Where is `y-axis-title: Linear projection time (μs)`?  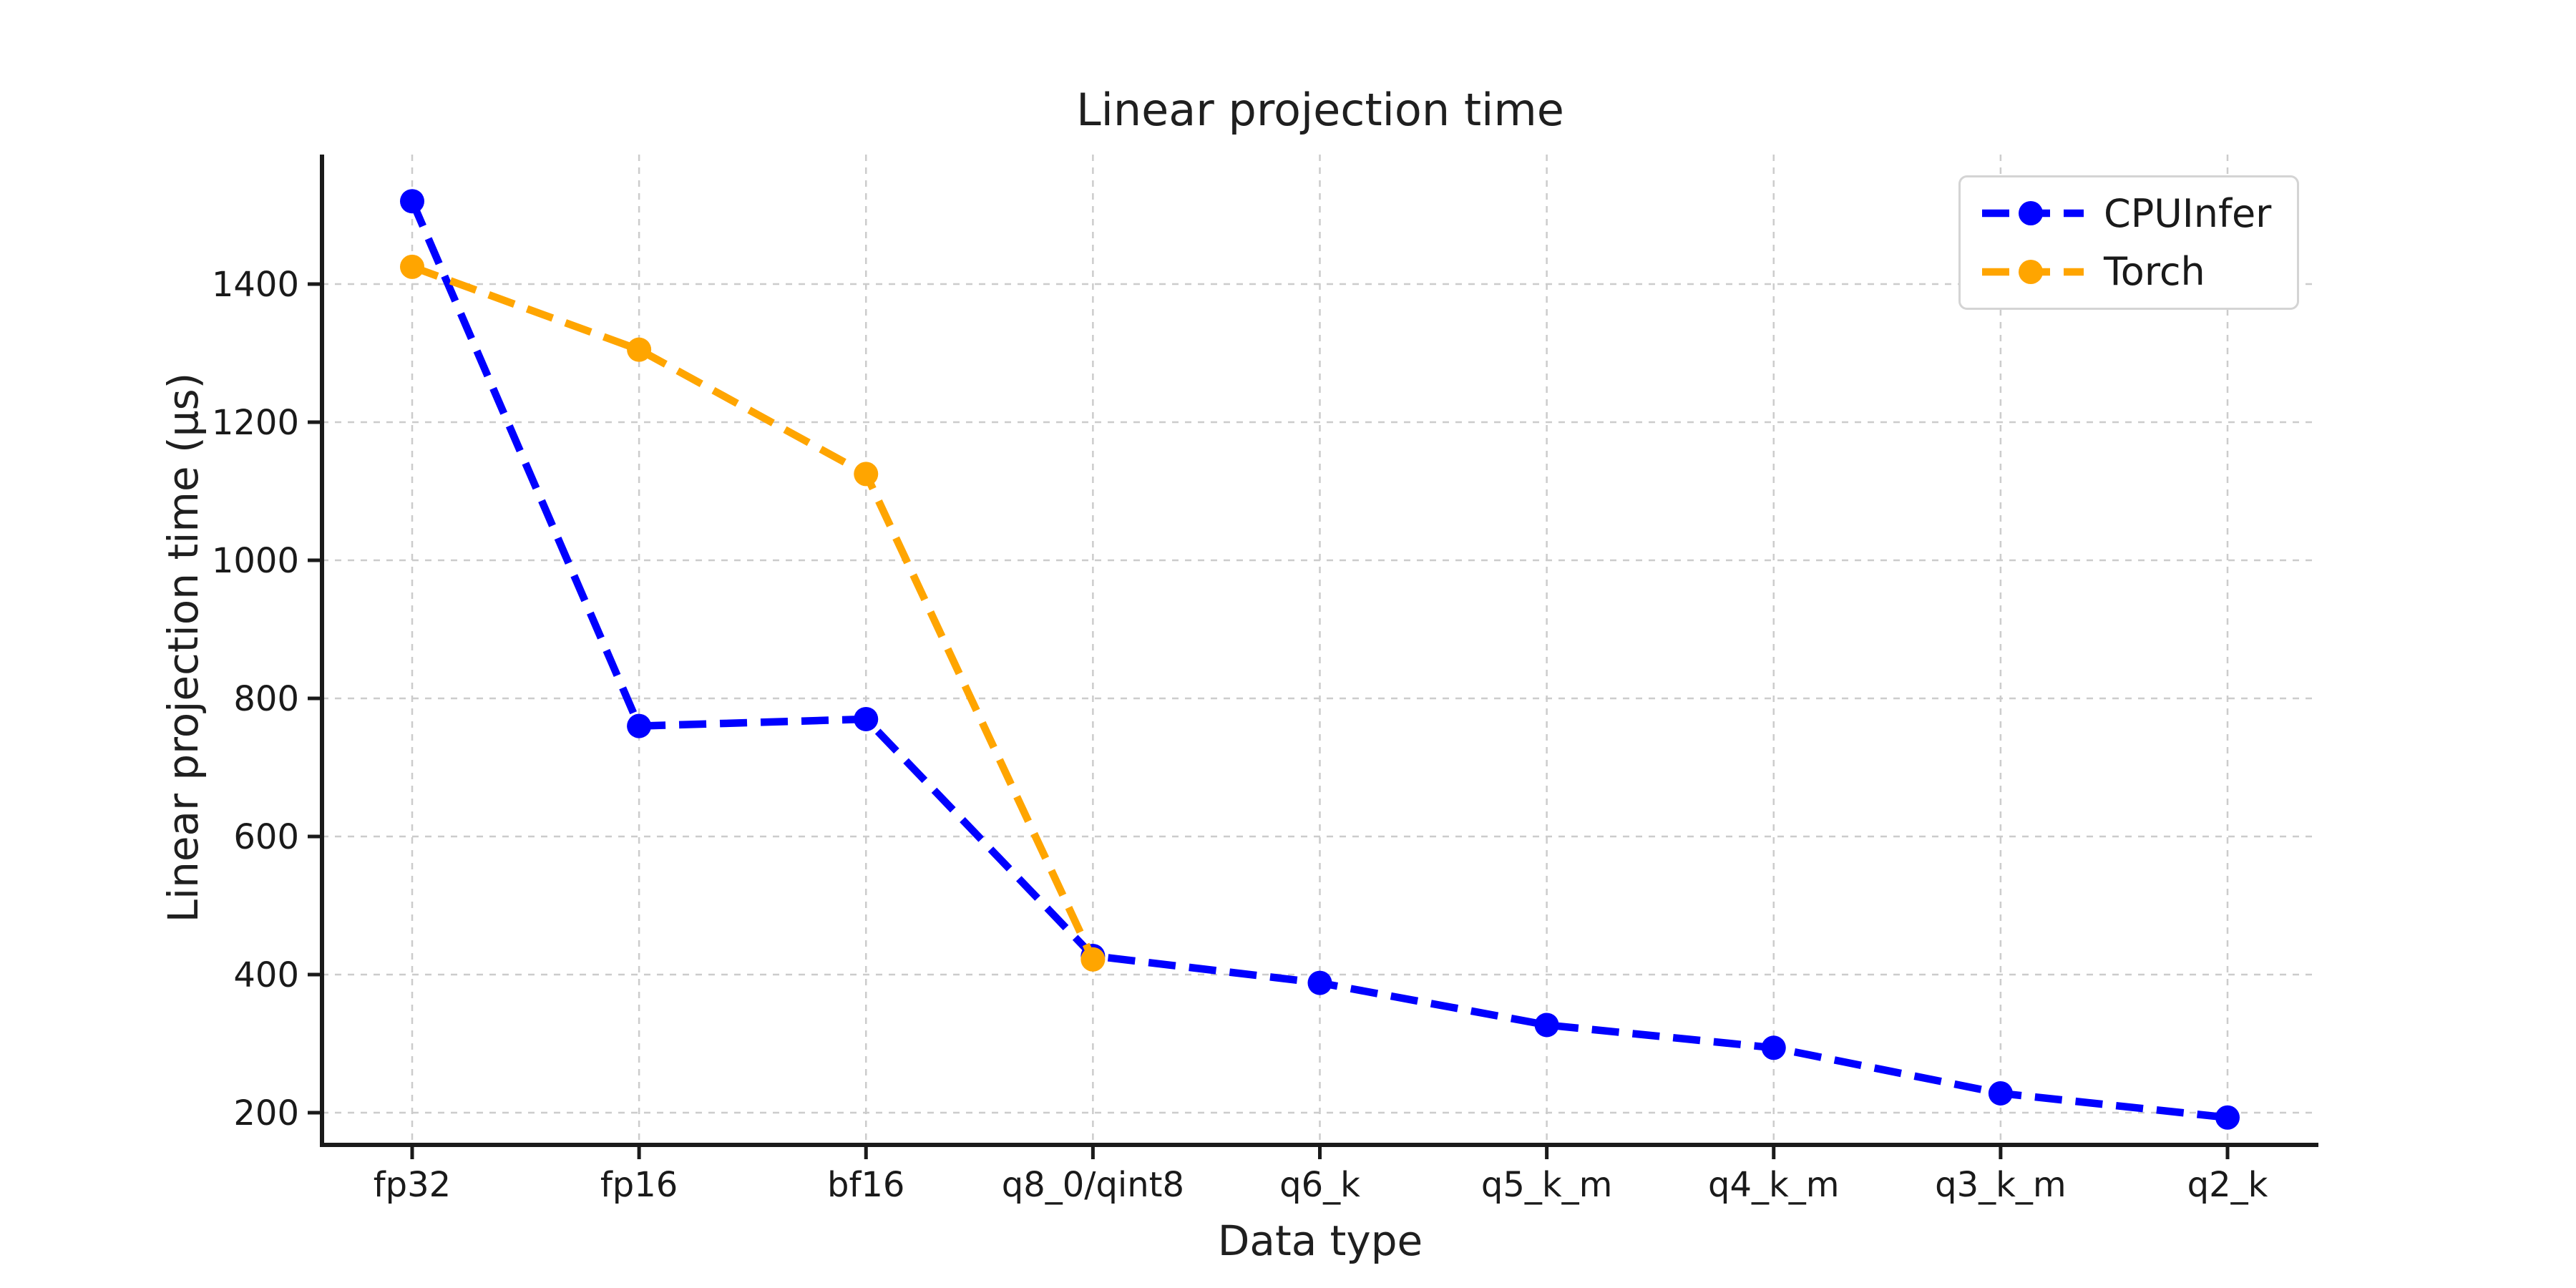
y-axis-title: Linear projection time (μs) is located at coordinates (183, 647).